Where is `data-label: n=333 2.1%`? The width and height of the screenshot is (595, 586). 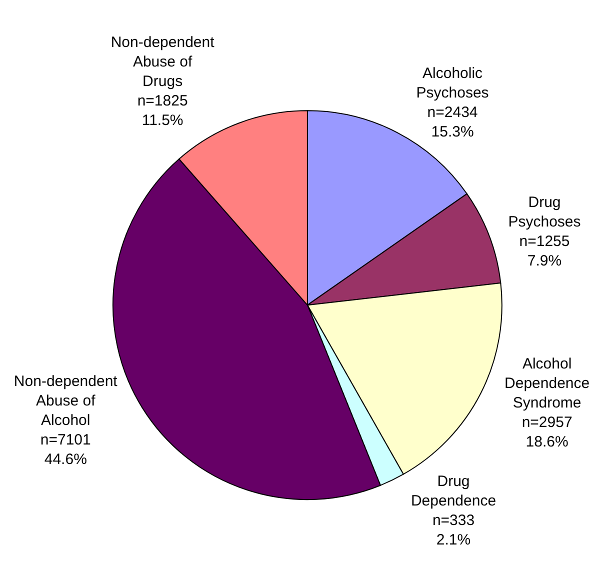
data-label: n=333 2.1% is located at coordinates (453, 530).